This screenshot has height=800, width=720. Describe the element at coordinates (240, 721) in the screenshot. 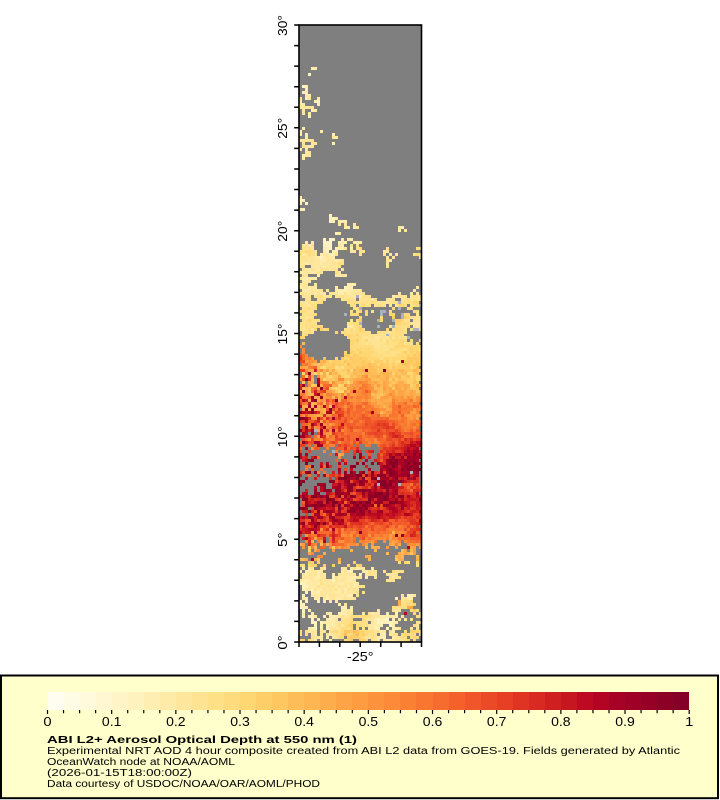

I see `svg-text: 0.3` at that location.